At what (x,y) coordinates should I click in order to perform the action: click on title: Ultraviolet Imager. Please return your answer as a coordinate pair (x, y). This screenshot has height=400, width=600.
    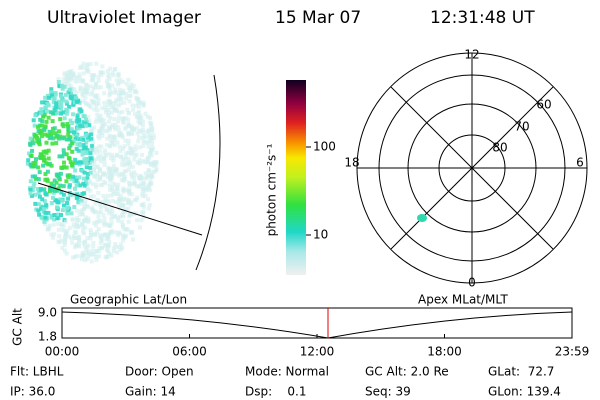
    Looking at the image, I should click on (124, 18).